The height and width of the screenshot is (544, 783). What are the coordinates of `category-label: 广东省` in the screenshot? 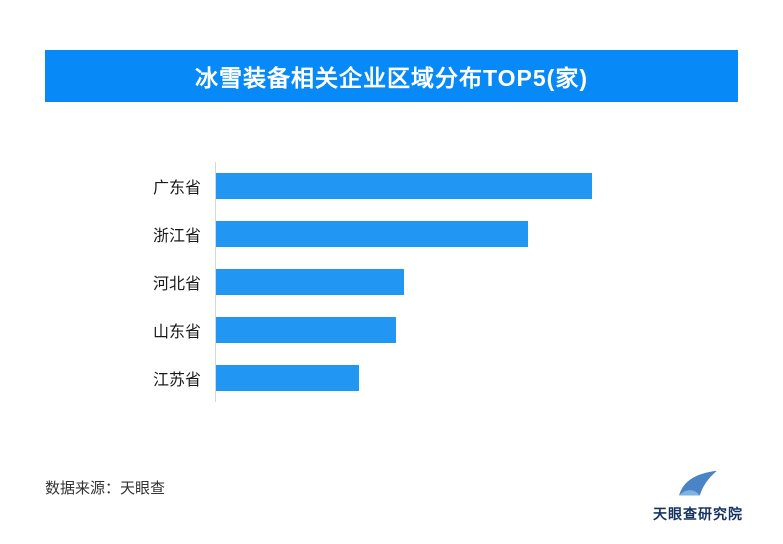 It's located at (176, 188).